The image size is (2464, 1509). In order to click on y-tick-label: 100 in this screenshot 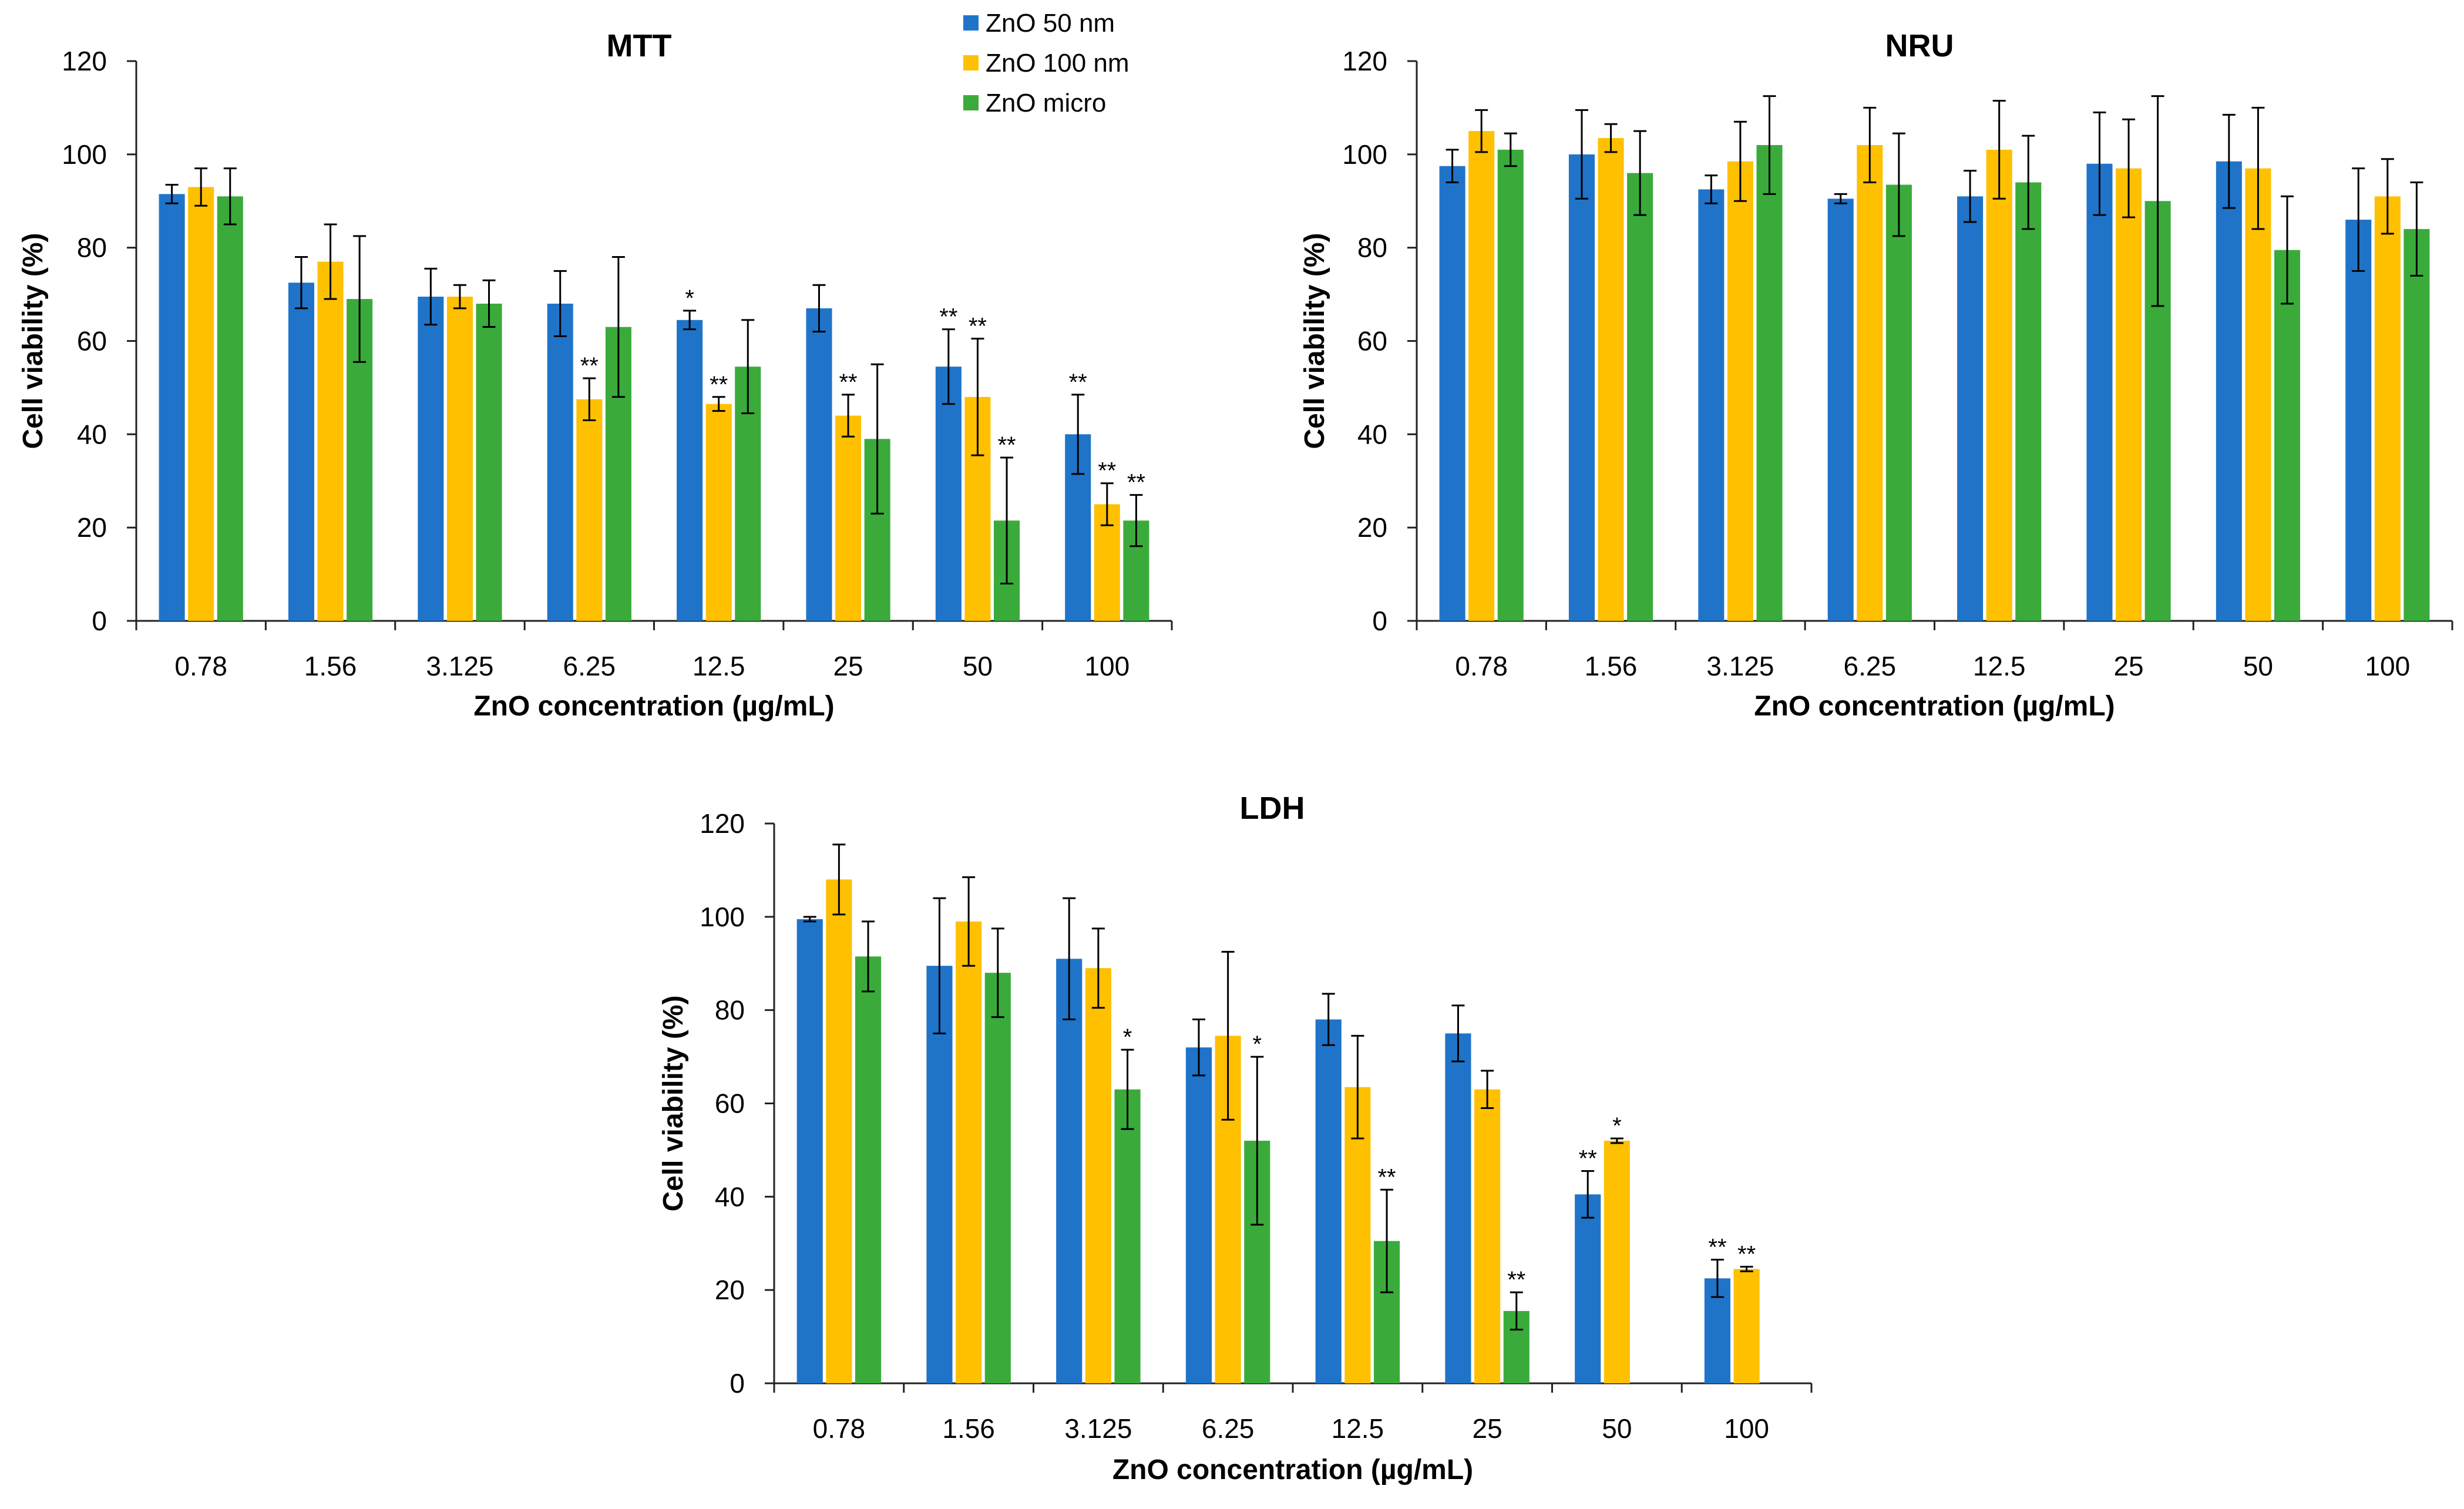, I will do `click(85, 154)`.